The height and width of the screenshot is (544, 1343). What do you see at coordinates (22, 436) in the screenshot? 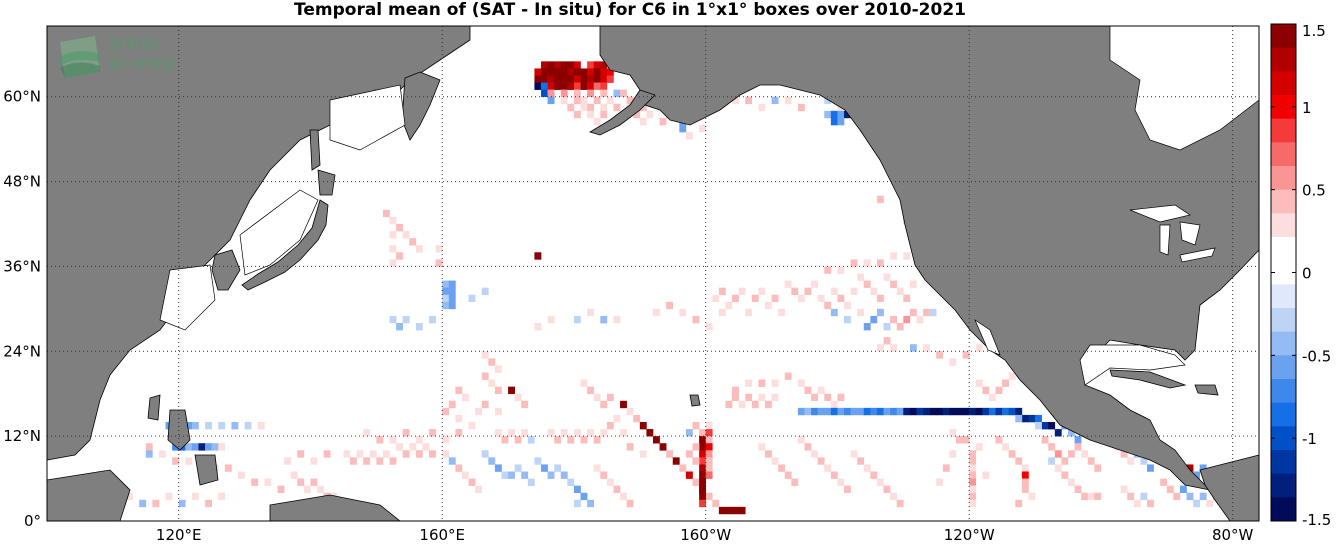
I see `lat-tick-label: 12°N` at bounding box center [22, 436].